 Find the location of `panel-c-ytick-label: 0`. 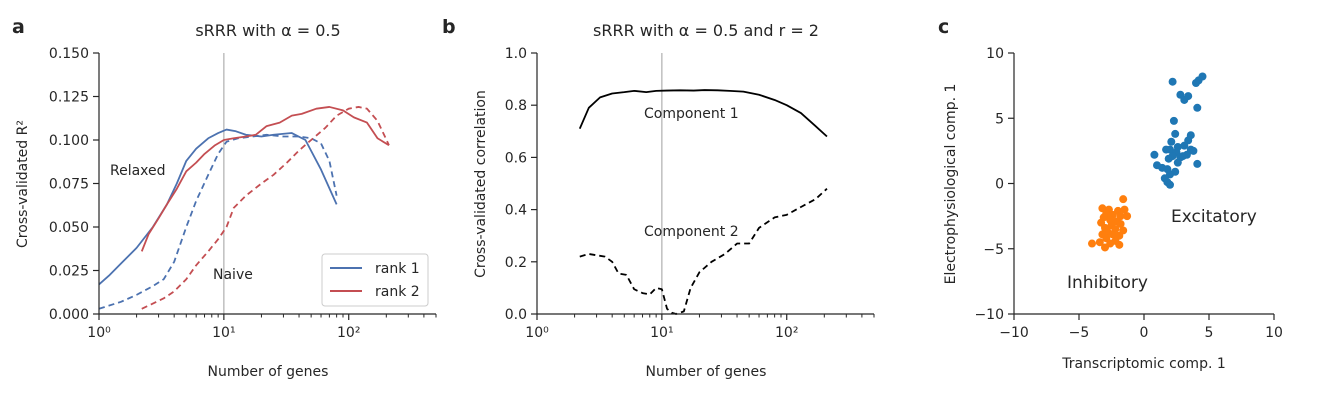

panel-c-ytick-label: 0 is located at coordinates (999, 185).